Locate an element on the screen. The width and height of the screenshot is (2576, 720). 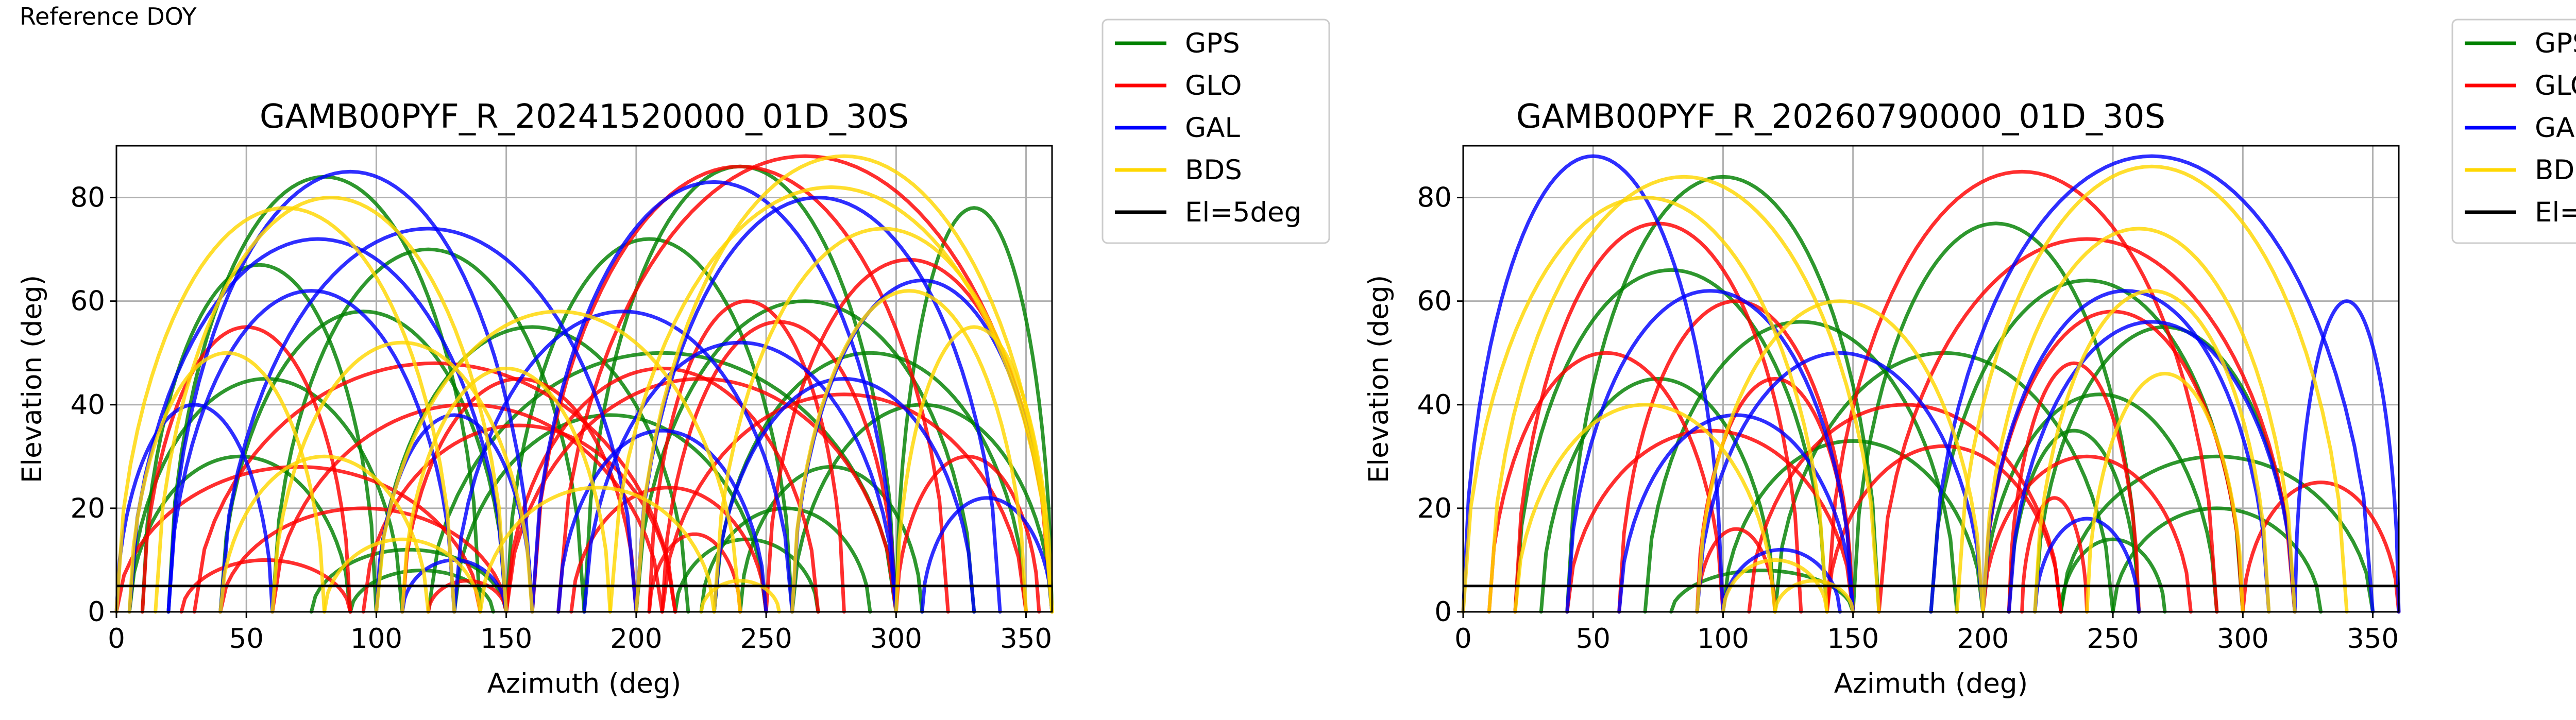
y-axis-label: Elevation (deg) is located at coordinates (1379, 379).